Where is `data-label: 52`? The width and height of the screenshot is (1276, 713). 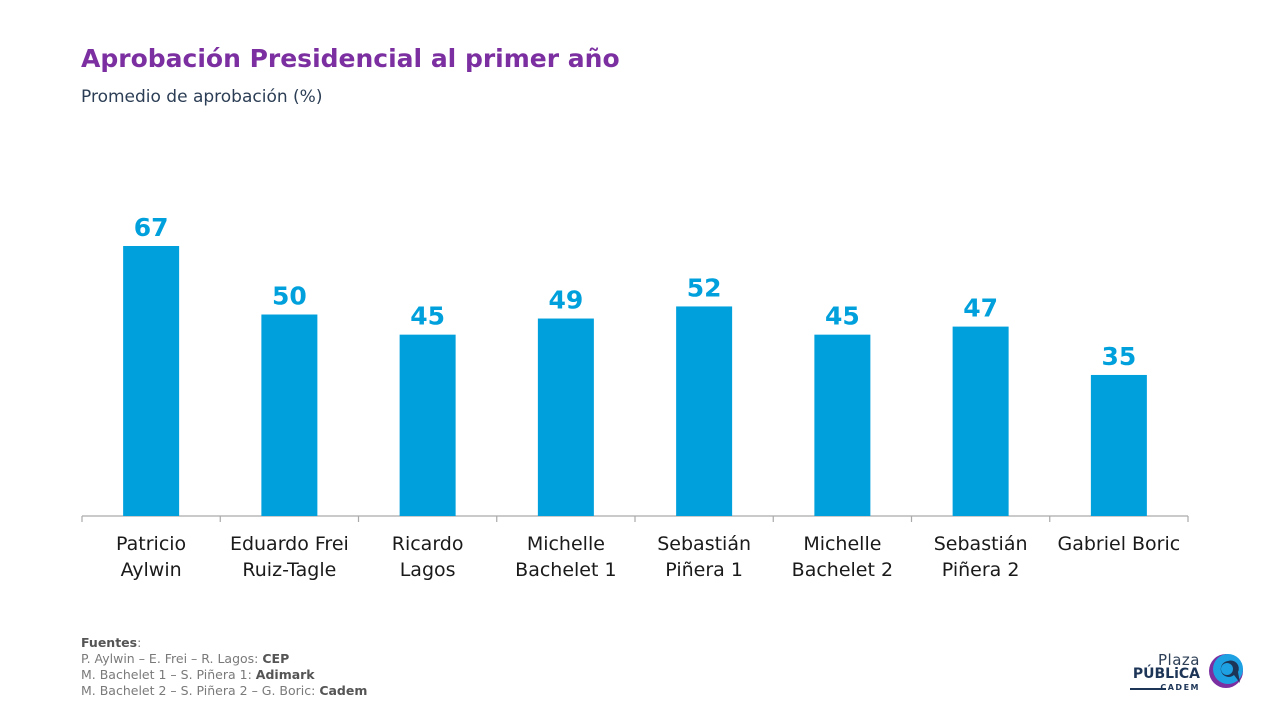 data-label: 52 is located at coordinates (704, 287).